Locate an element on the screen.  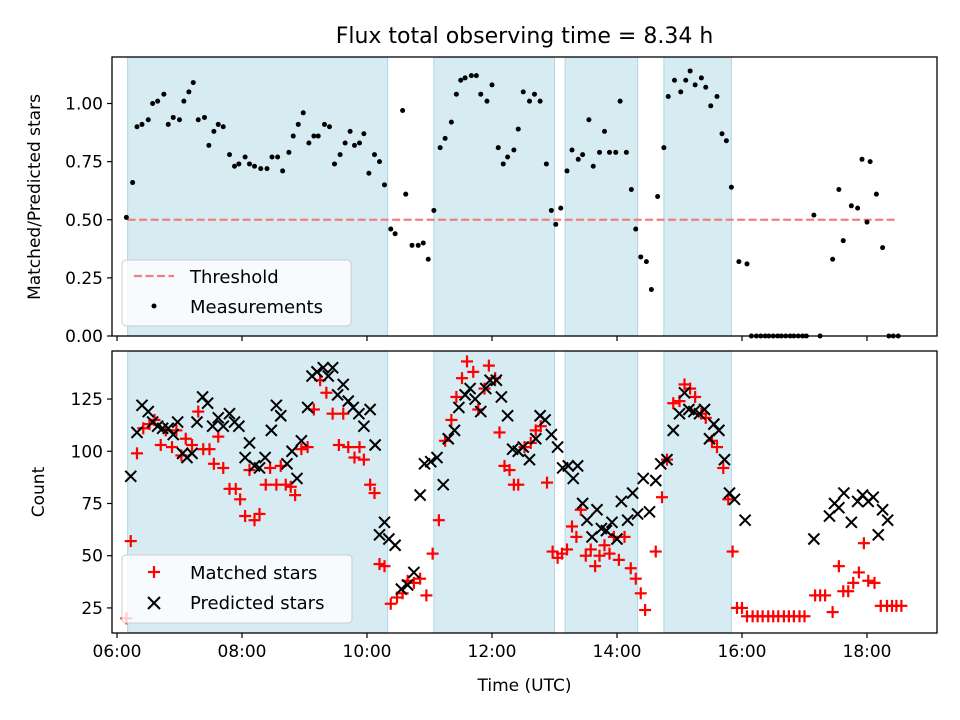
y-axis-top: 0.00 0.25 0.50 0.75 1.00 is located at coordinates (88, 221).